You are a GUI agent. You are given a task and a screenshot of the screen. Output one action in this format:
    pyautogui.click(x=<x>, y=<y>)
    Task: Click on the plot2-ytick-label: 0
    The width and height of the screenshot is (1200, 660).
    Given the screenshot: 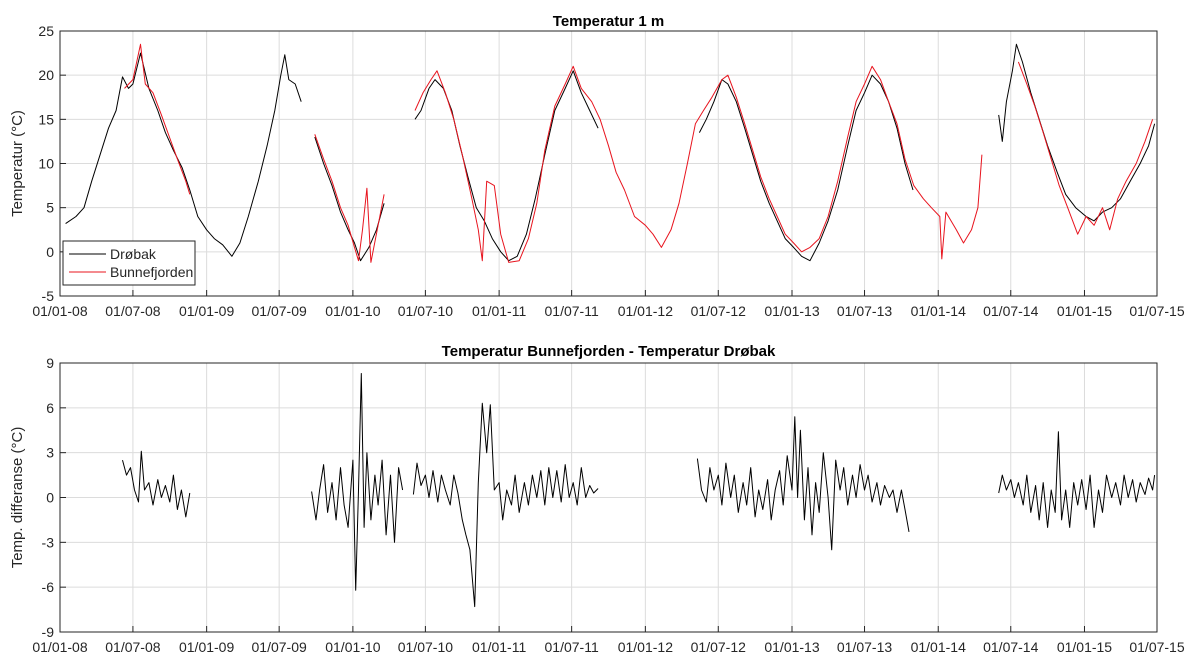 What is the action you would take?
    pyautogui.click(x=50, y=498)
    